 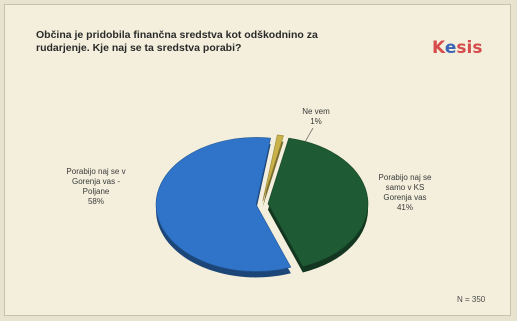 I want to click on label-left-value: 58%, so click(x=95, y=201).